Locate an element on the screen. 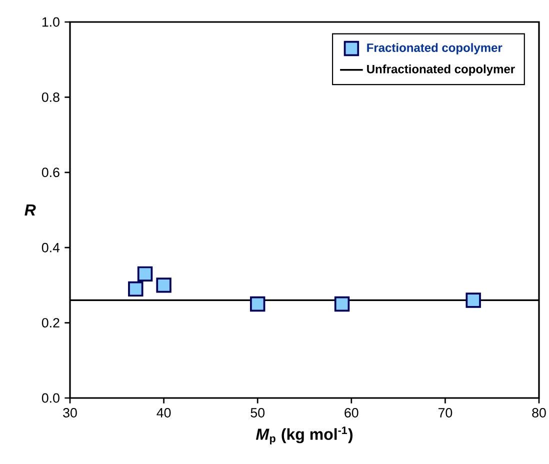 The height and width of the screenshot is (464, 549). y-tick-label: 0.4 is located at coordinates (51, 247).